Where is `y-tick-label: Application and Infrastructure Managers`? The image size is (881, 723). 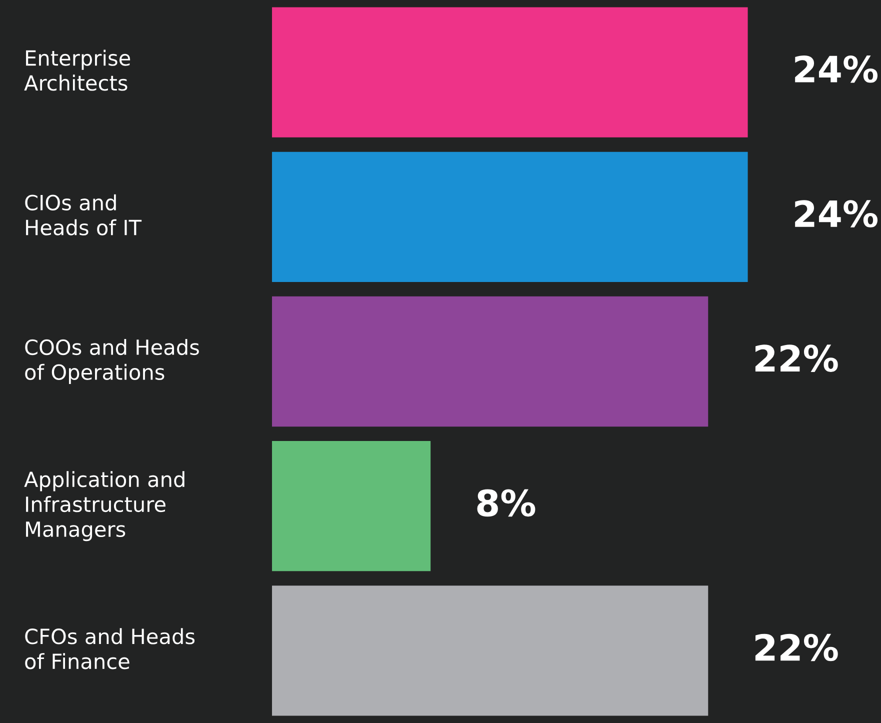 y-tick-label: Application and Infrastructure Managers is located at coordinates (104, 506).